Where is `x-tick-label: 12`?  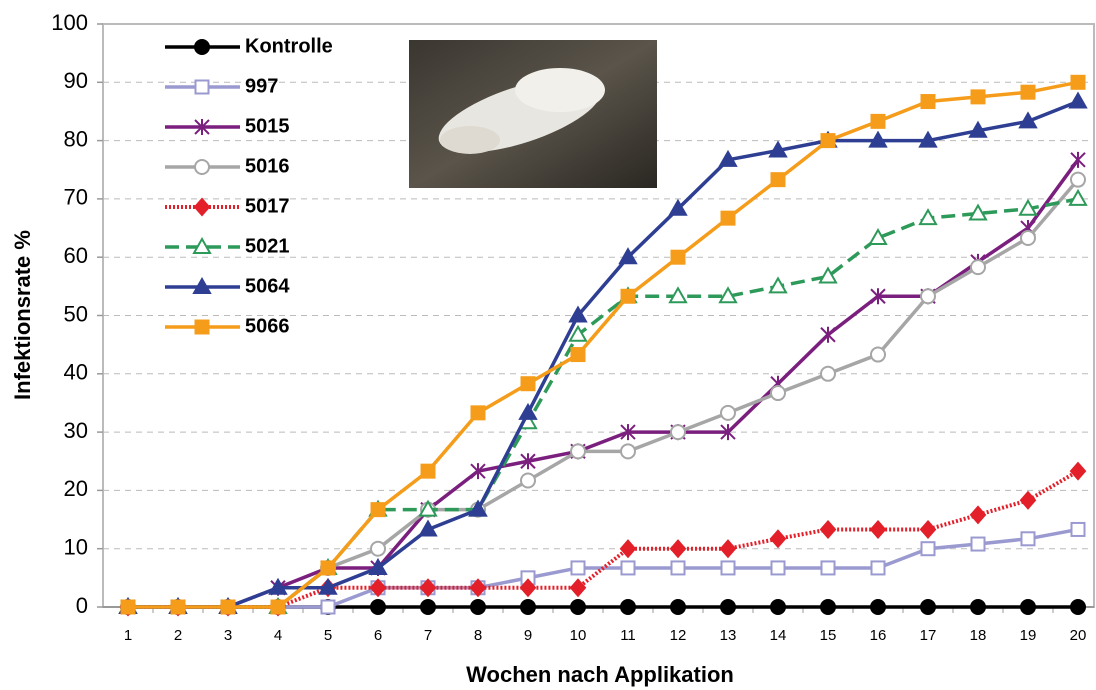
x-tick-label: 12 is located at coordinates (678, 635).